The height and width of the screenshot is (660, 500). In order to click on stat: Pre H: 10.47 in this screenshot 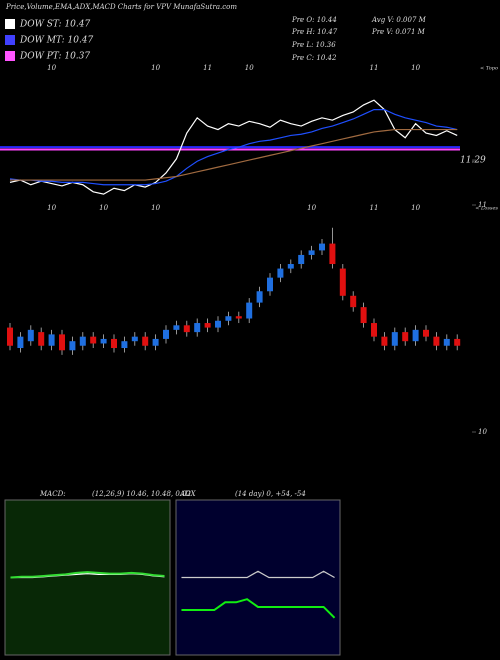, I will do `click(314, 32)`.